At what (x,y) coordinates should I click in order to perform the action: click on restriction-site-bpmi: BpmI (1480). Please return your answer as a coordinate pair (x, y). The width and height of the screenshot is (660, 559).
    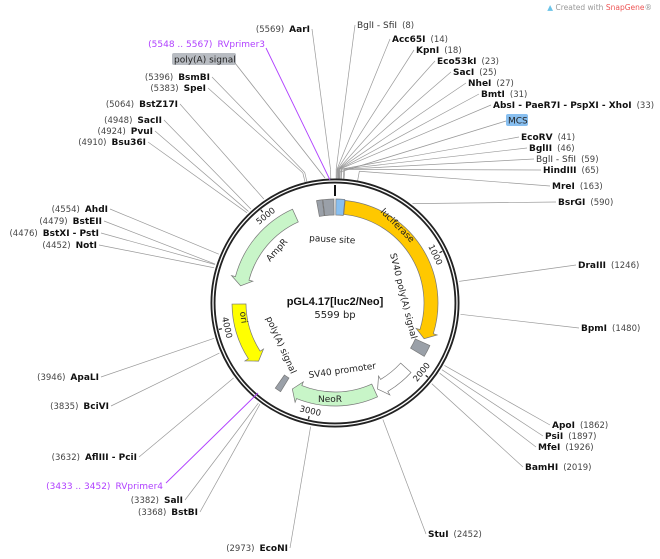
    Looking at the image, I should click on (610, 329).